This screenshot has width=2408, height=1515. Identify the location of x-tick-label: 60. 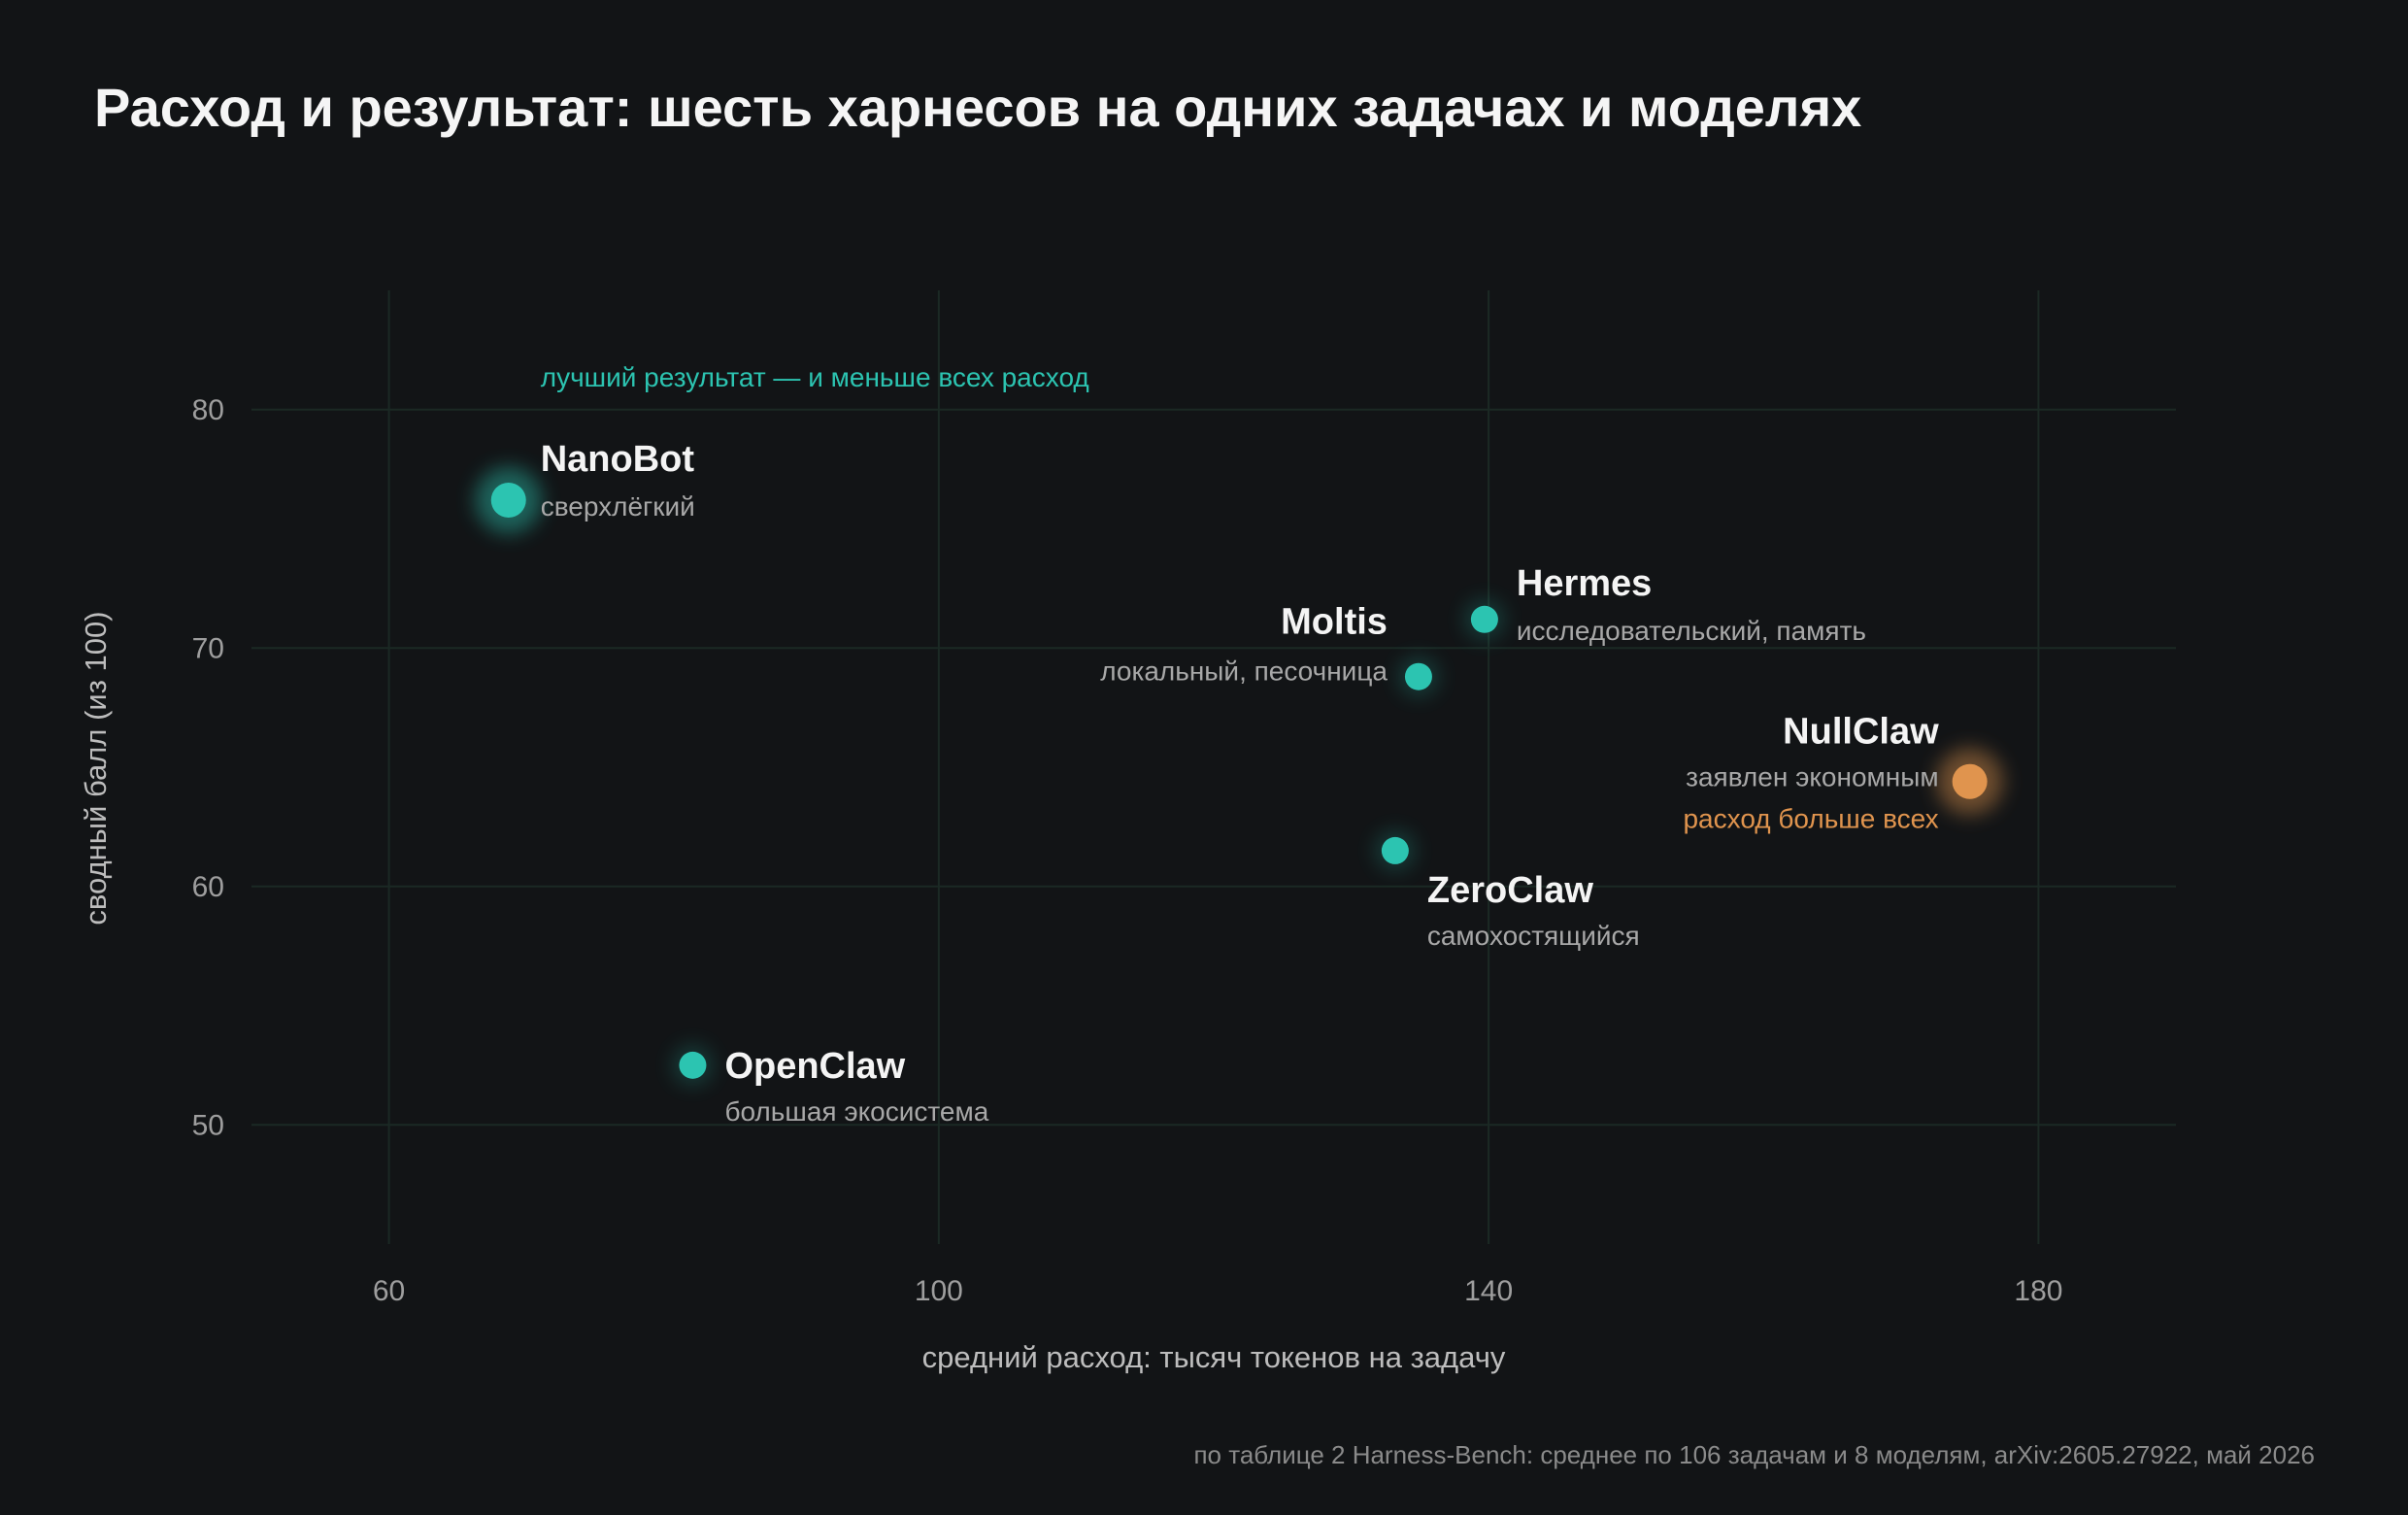
(389, 1291).